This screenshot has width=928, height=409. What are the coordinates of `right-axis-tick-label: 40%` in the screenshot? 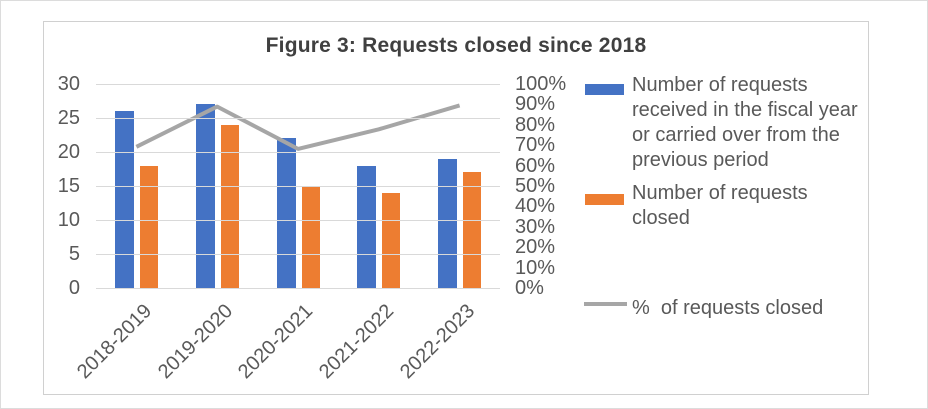 It's located at (535, 206).